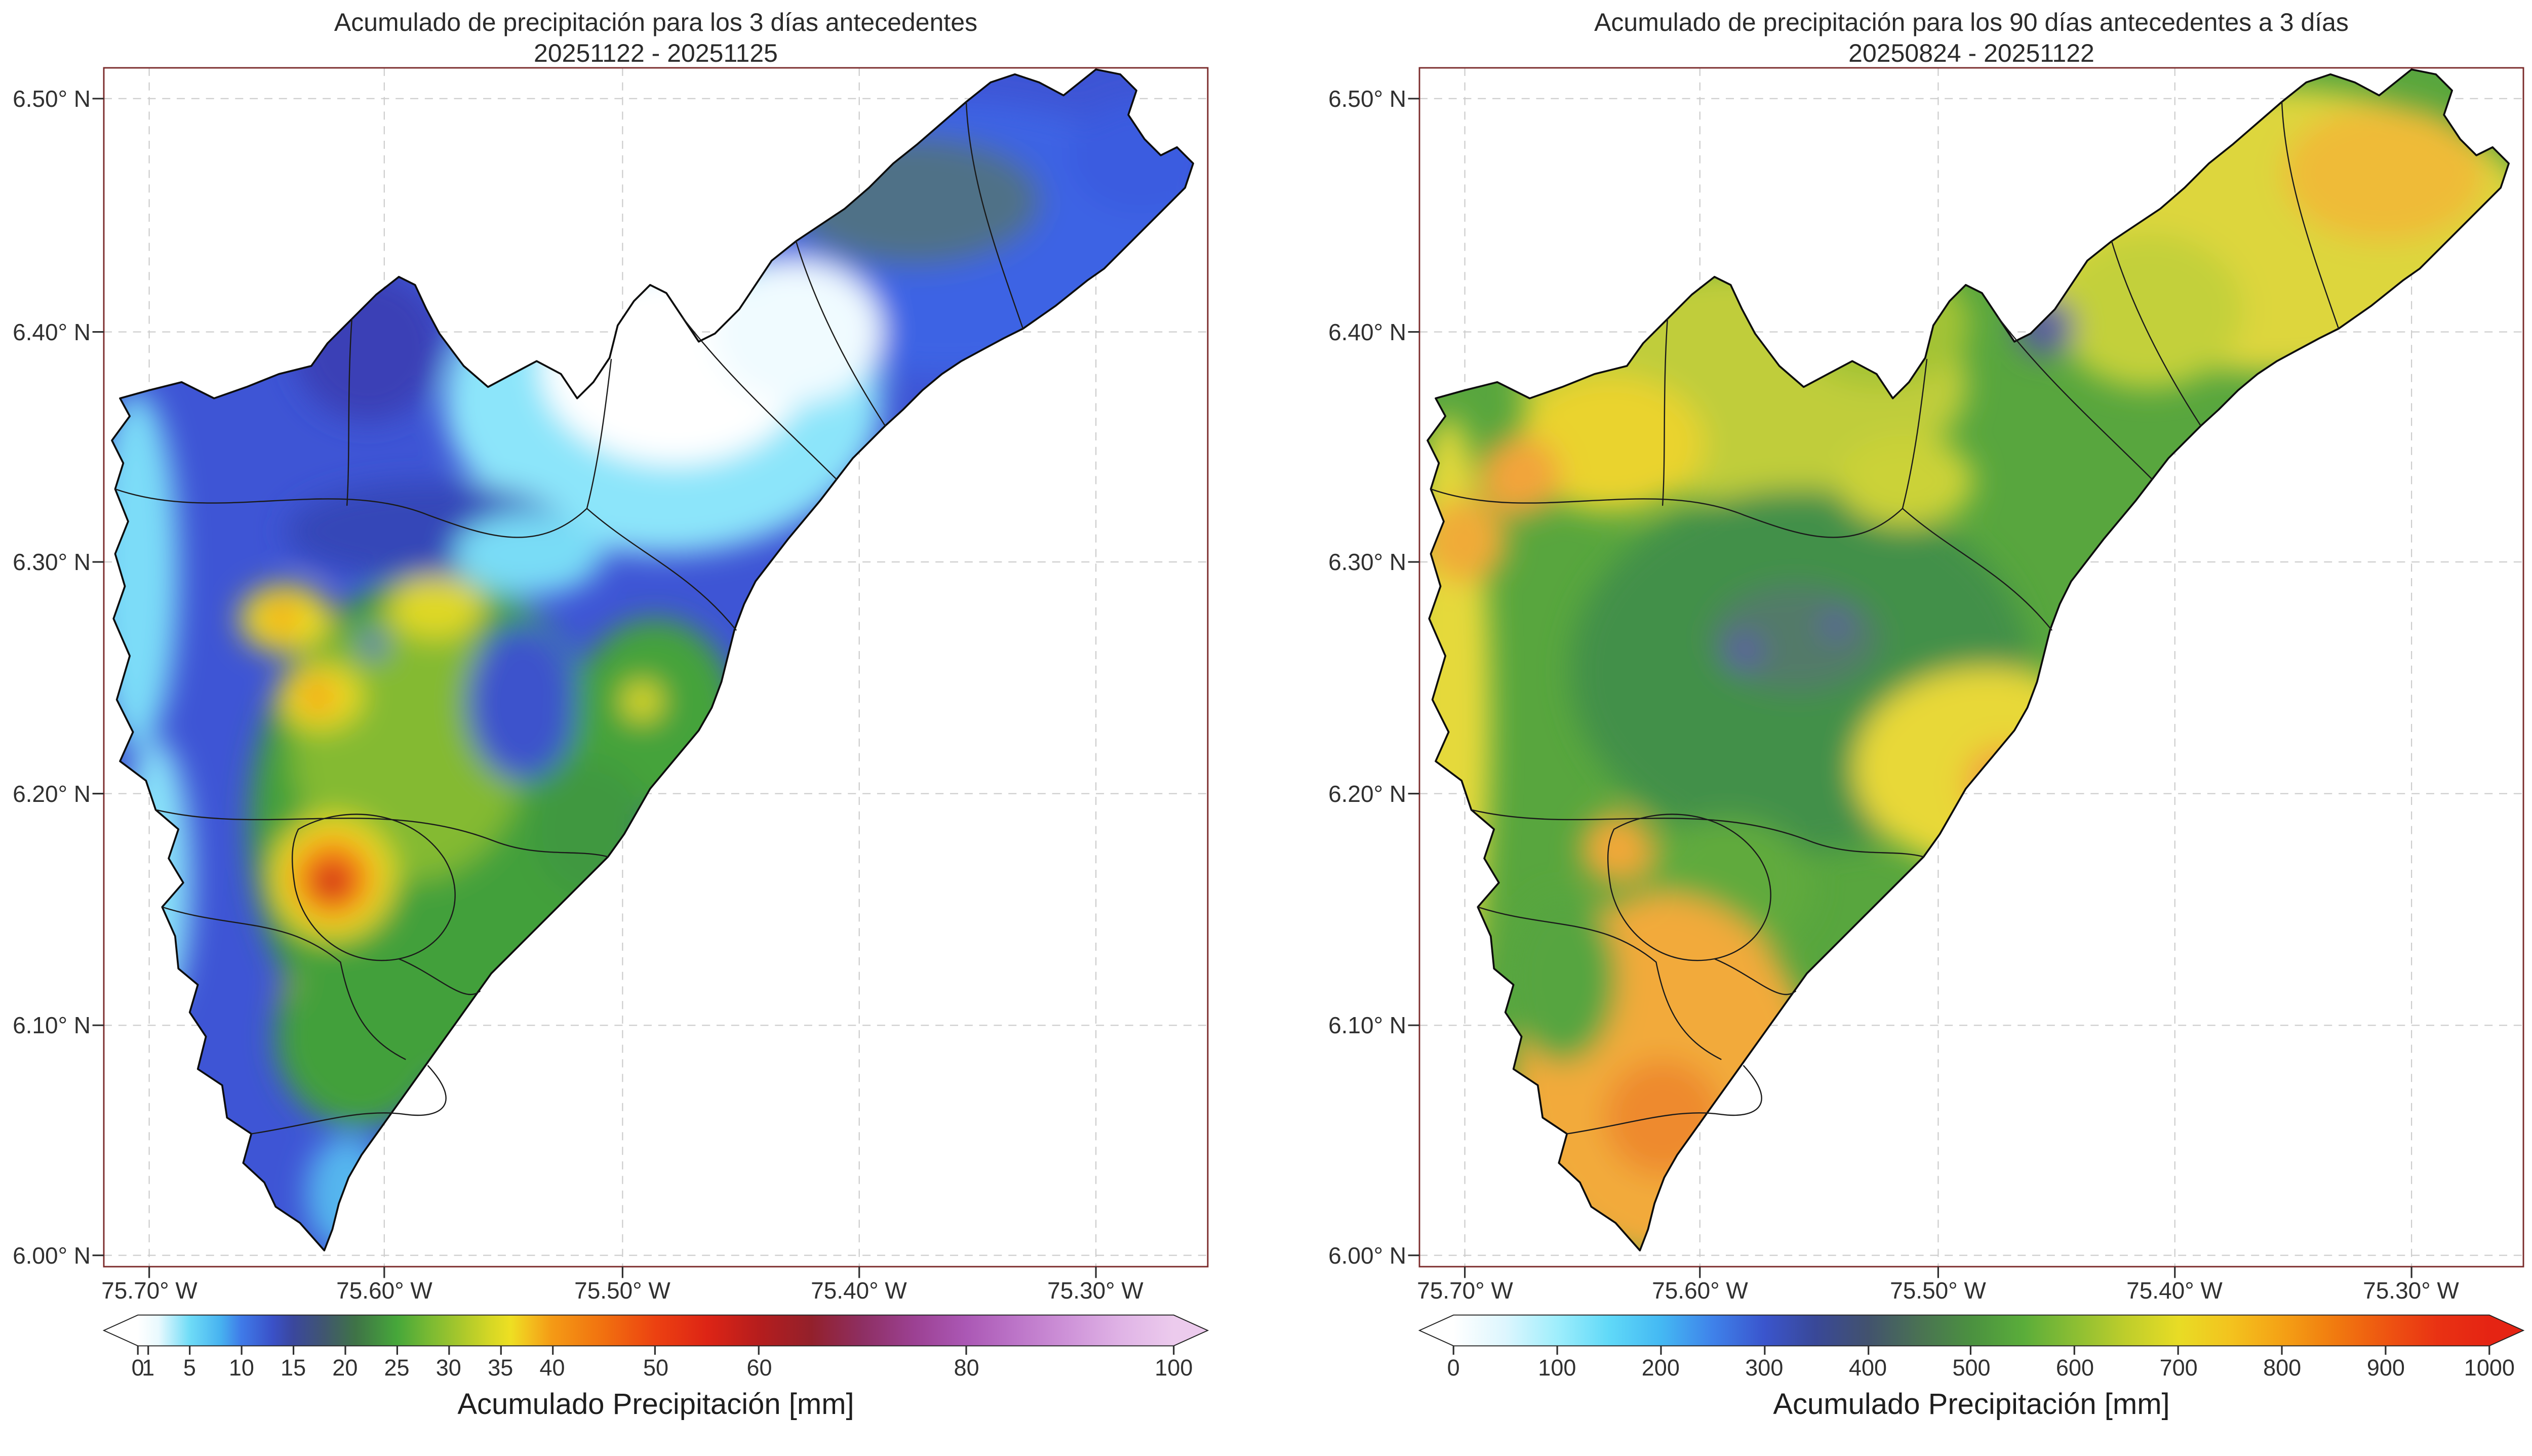  I want to click on colorbar-tick-label: 10, so click(241, 1368).